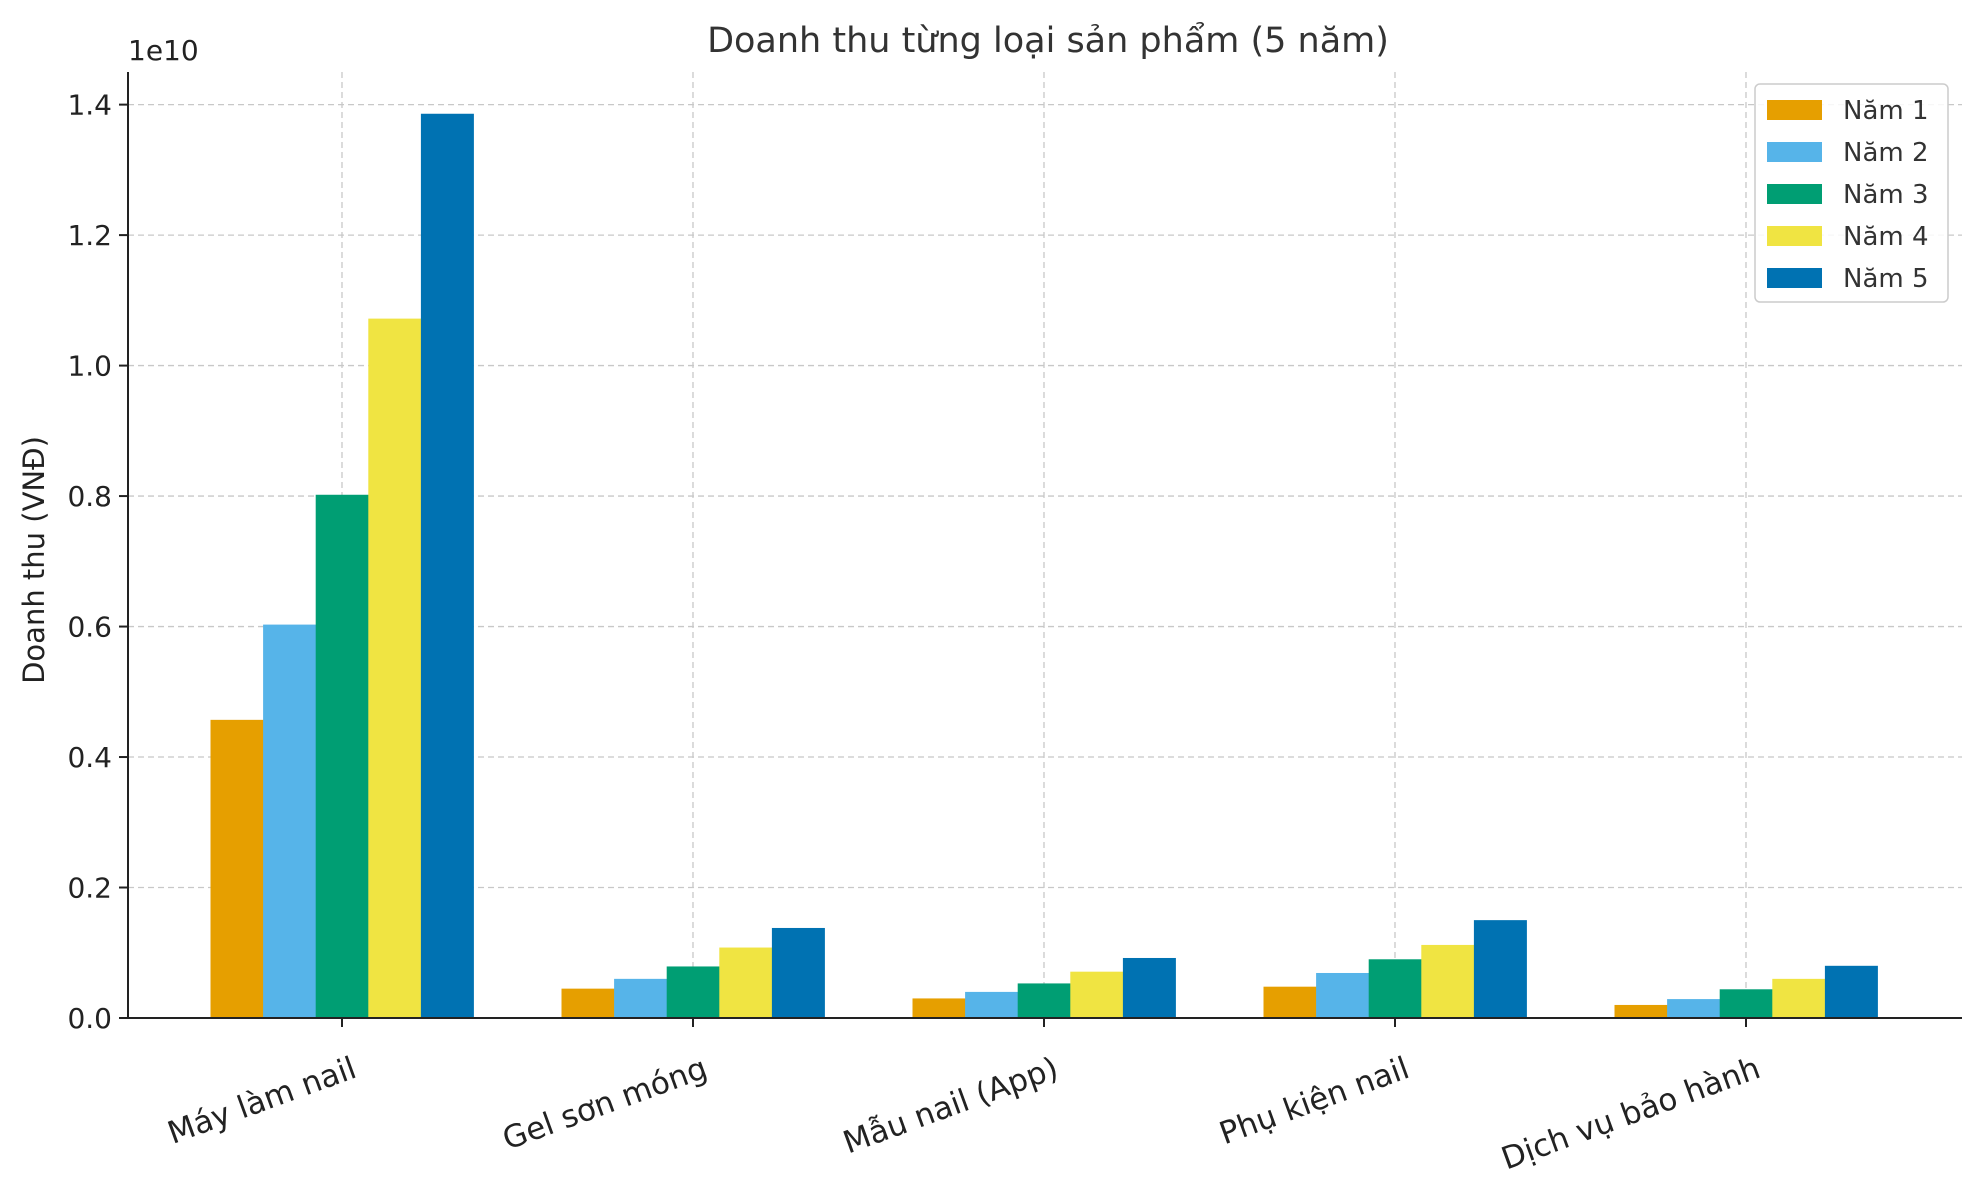 Image resolution: width=1979 pixels, height=1180 pixels. I want to click on y-tick-label: 0.0, so click(89, 1018).